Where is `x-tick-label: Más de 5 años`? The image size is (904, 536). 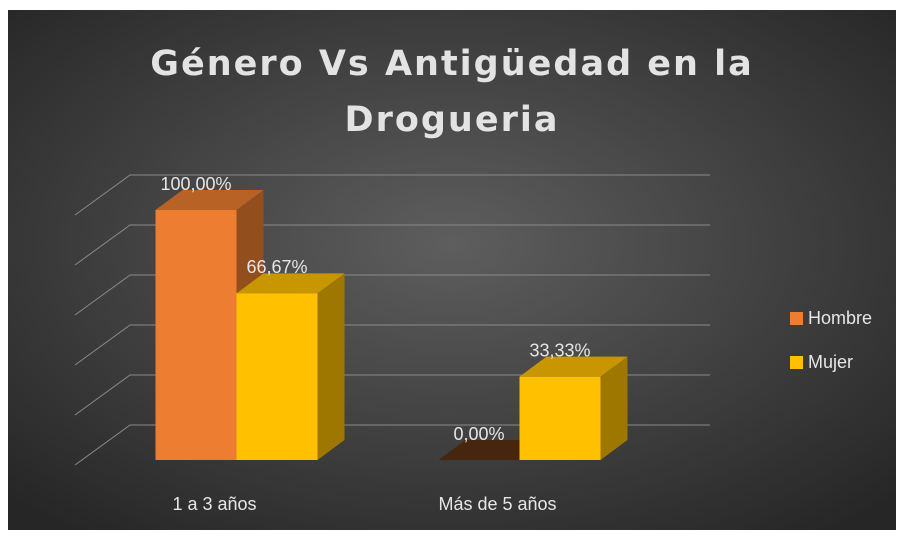 x-tick-label: Más de 5 años is located at coordinates (497, 504).